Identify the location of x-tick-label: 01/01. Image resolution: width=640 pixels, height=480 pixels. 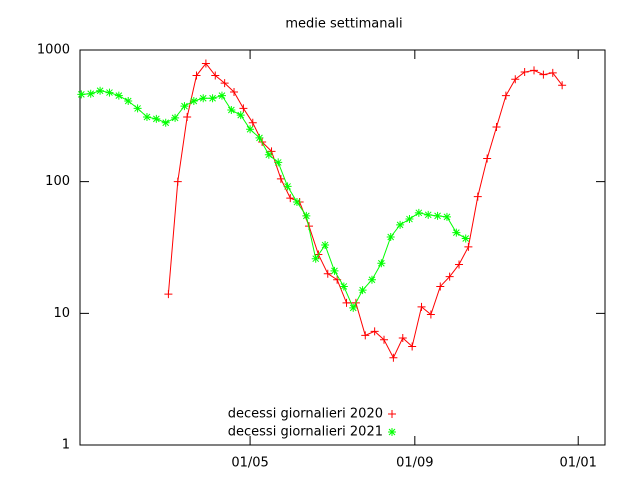
(577, 463).